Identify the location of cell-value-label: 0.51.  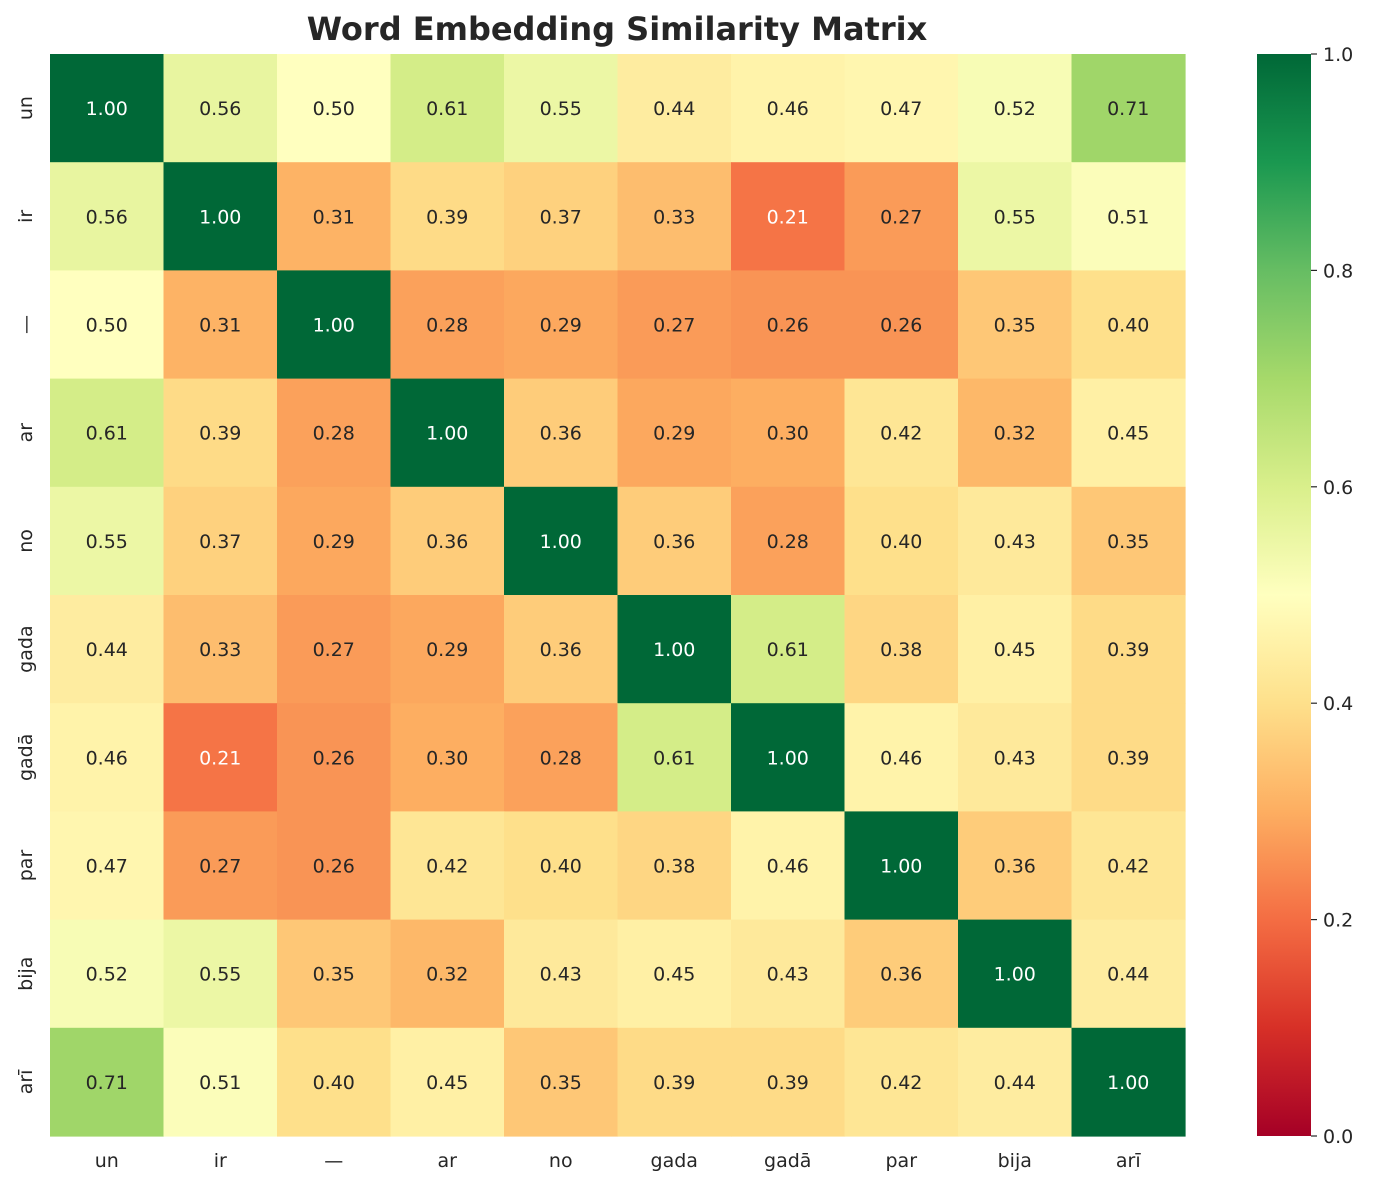
(220, 1083).